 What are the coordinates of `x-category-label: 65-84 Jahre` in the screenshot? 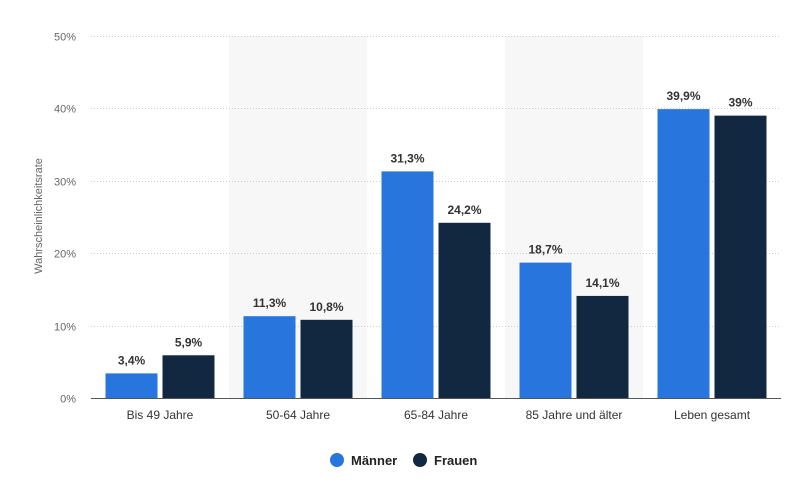 It's located at (436, 415).